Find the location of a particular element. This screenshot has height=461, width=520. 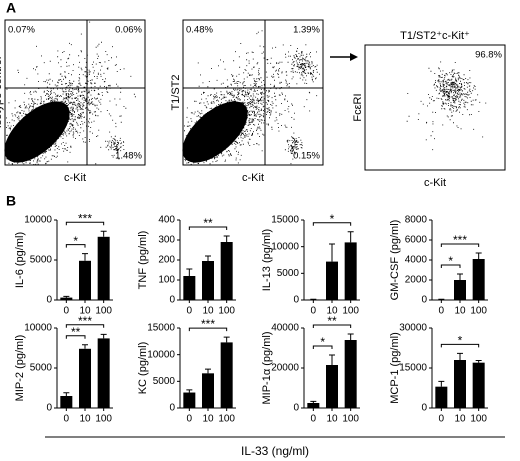

y-tick-label: 30000 is located at coordinates (413, 328).